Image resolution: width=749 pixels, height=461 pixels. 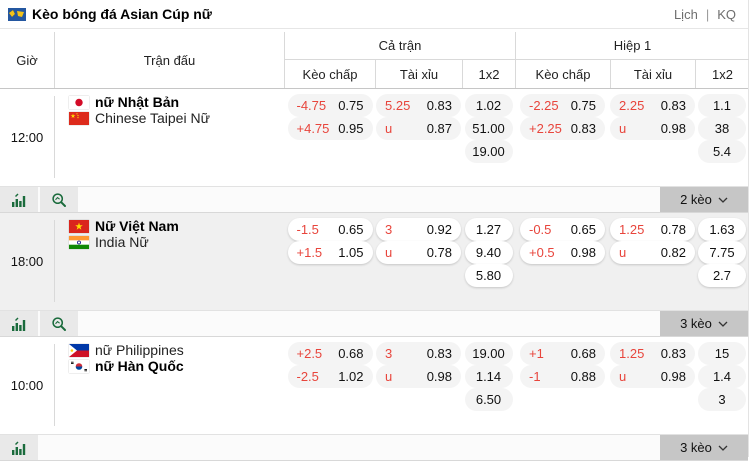 What do you see at coordinates (27, 385) in the screenshot?
I see `match-time: 10:00` at bounding box center [27, 385].